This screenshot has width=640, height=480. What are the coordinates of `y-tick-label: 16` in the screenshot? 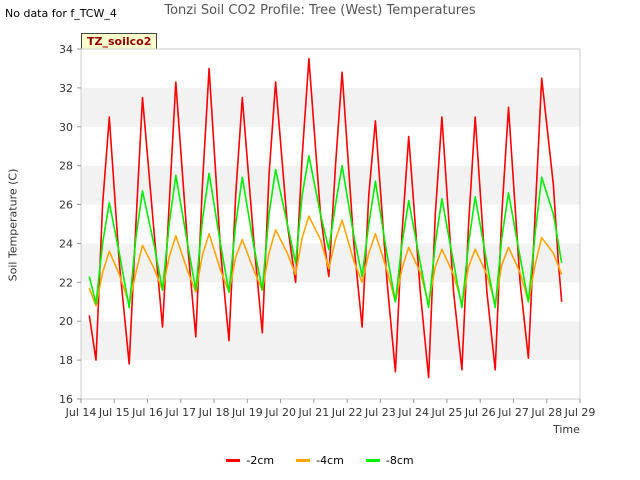 It's located at (66, 399).